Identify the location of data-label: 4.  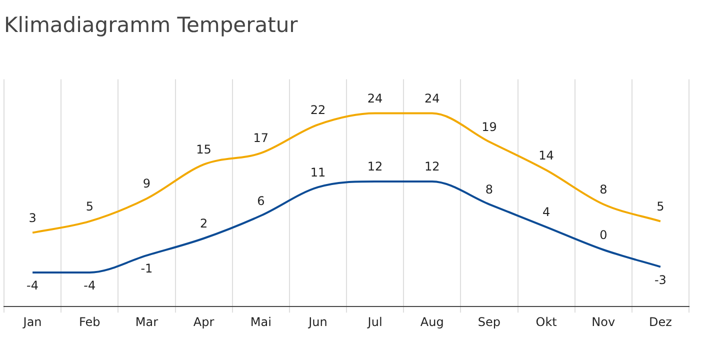
(546, 212).